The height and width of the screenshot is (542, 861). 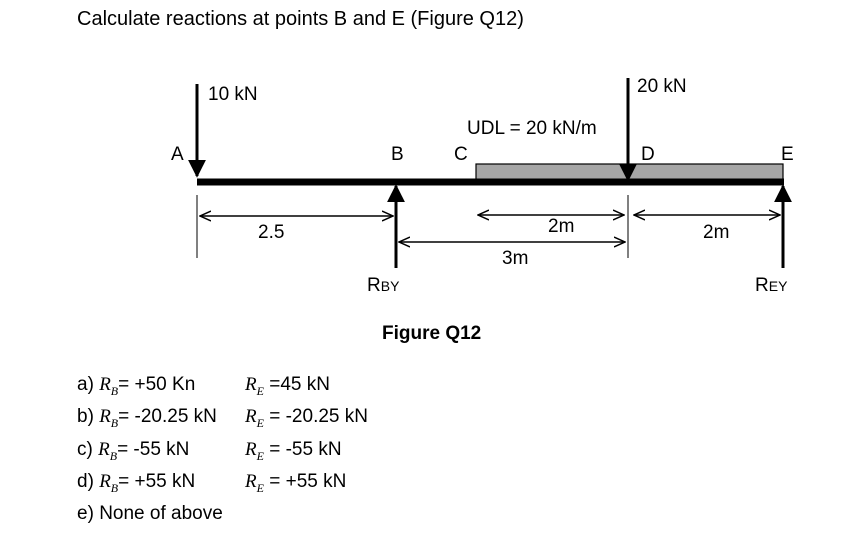 What do you see at coordinates (778, 286) in the screenshot?
I see `reaction-label-e-sub: EY` at bounding box center [778, 286].